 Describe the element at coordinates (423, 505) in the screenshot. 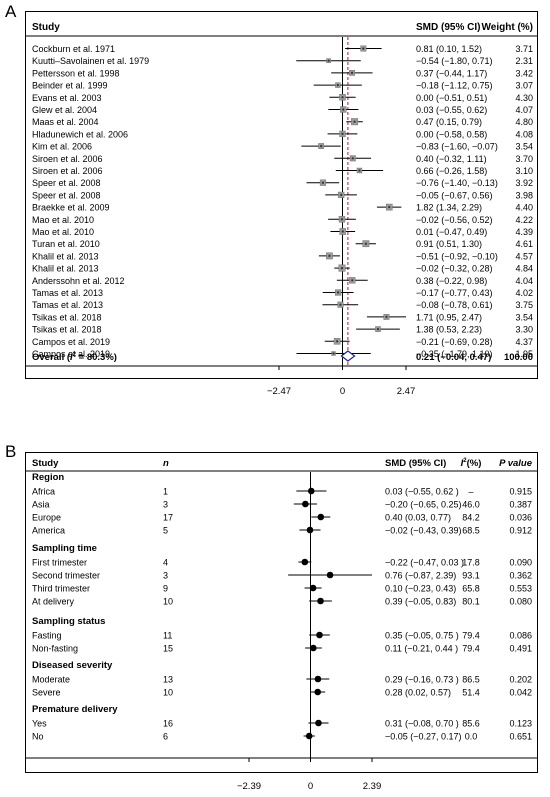

I see `subgroup-ci-text: −0.20 (−0.65, 0.25)` at that location.